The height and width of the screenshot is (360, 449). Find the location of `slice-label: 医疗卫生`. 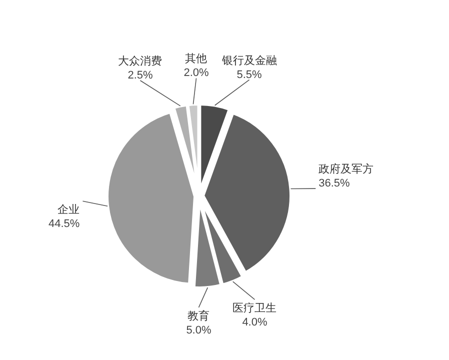

slice-label: 医疗卫生 is located at coordinates (254, 308).